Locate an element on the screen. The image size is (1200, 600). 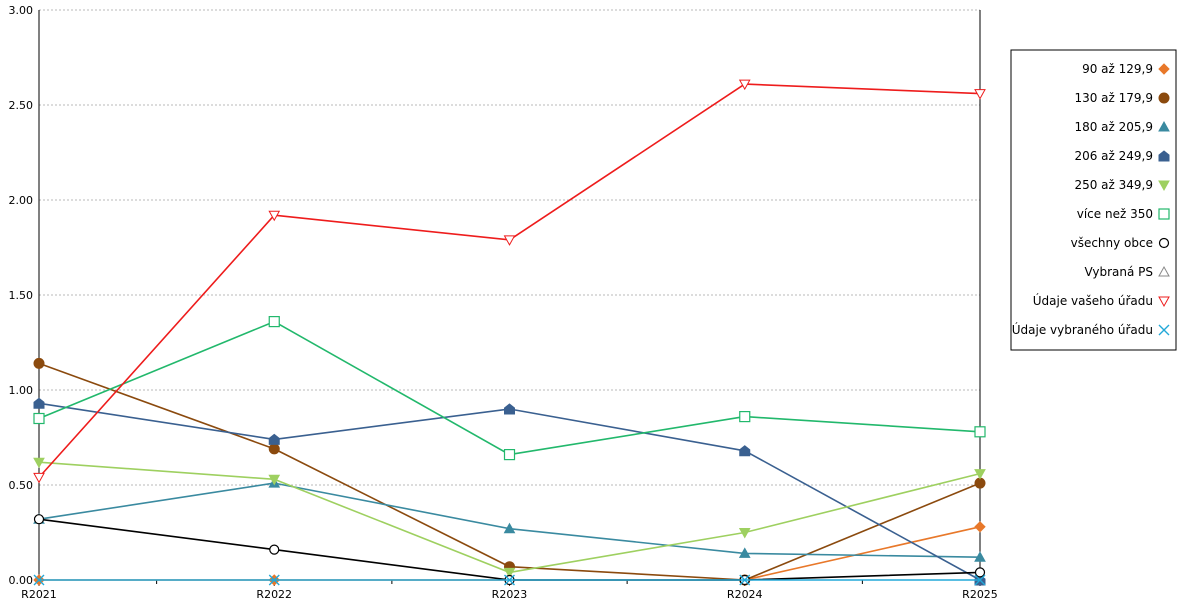
x-tick-label: R2022 is located at coordinates (274, 594).